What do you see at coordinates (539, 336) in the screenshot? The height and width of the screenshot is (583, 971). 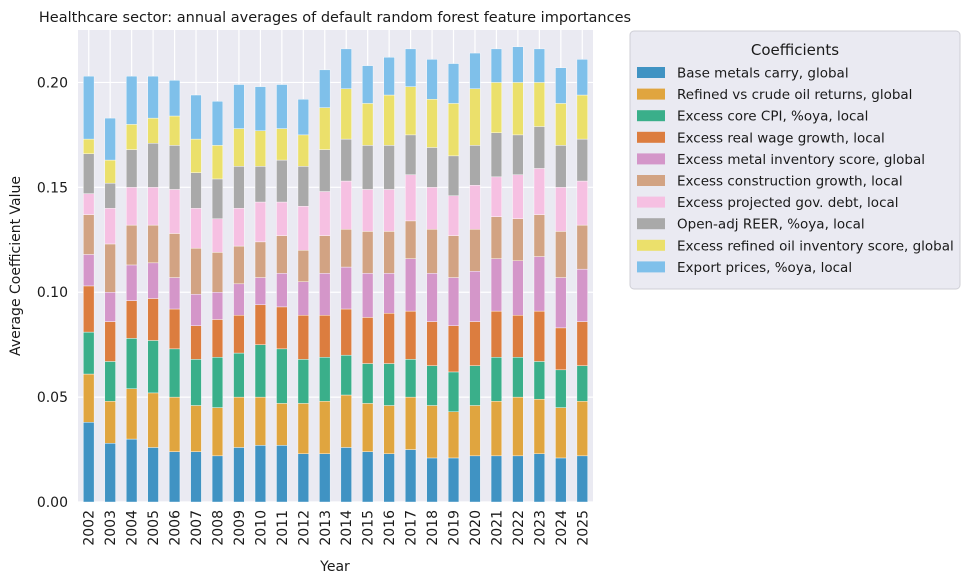 I see `bar-segment-2023-s3` at bounding box center [539, 336].